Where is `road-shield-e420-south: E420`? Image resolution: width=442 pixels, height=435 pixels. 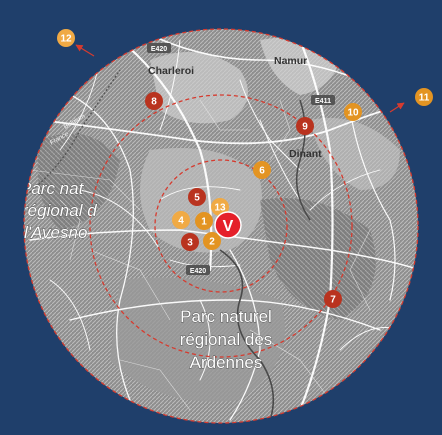
road-shield-e420-south: E420 is located at coordinates (198, 270).